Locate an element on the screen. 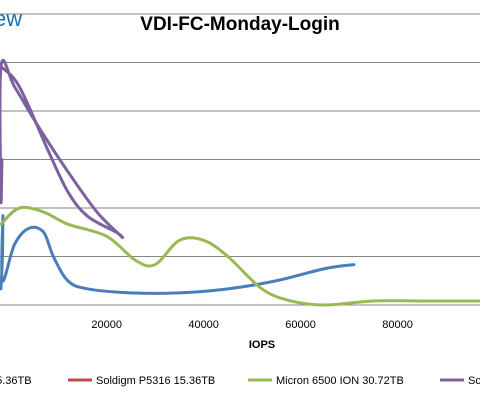 This screenshot has height=401, width=480. x-tick-labels: 20000 40000 60000 80000 is located at coordinates (252, 325).